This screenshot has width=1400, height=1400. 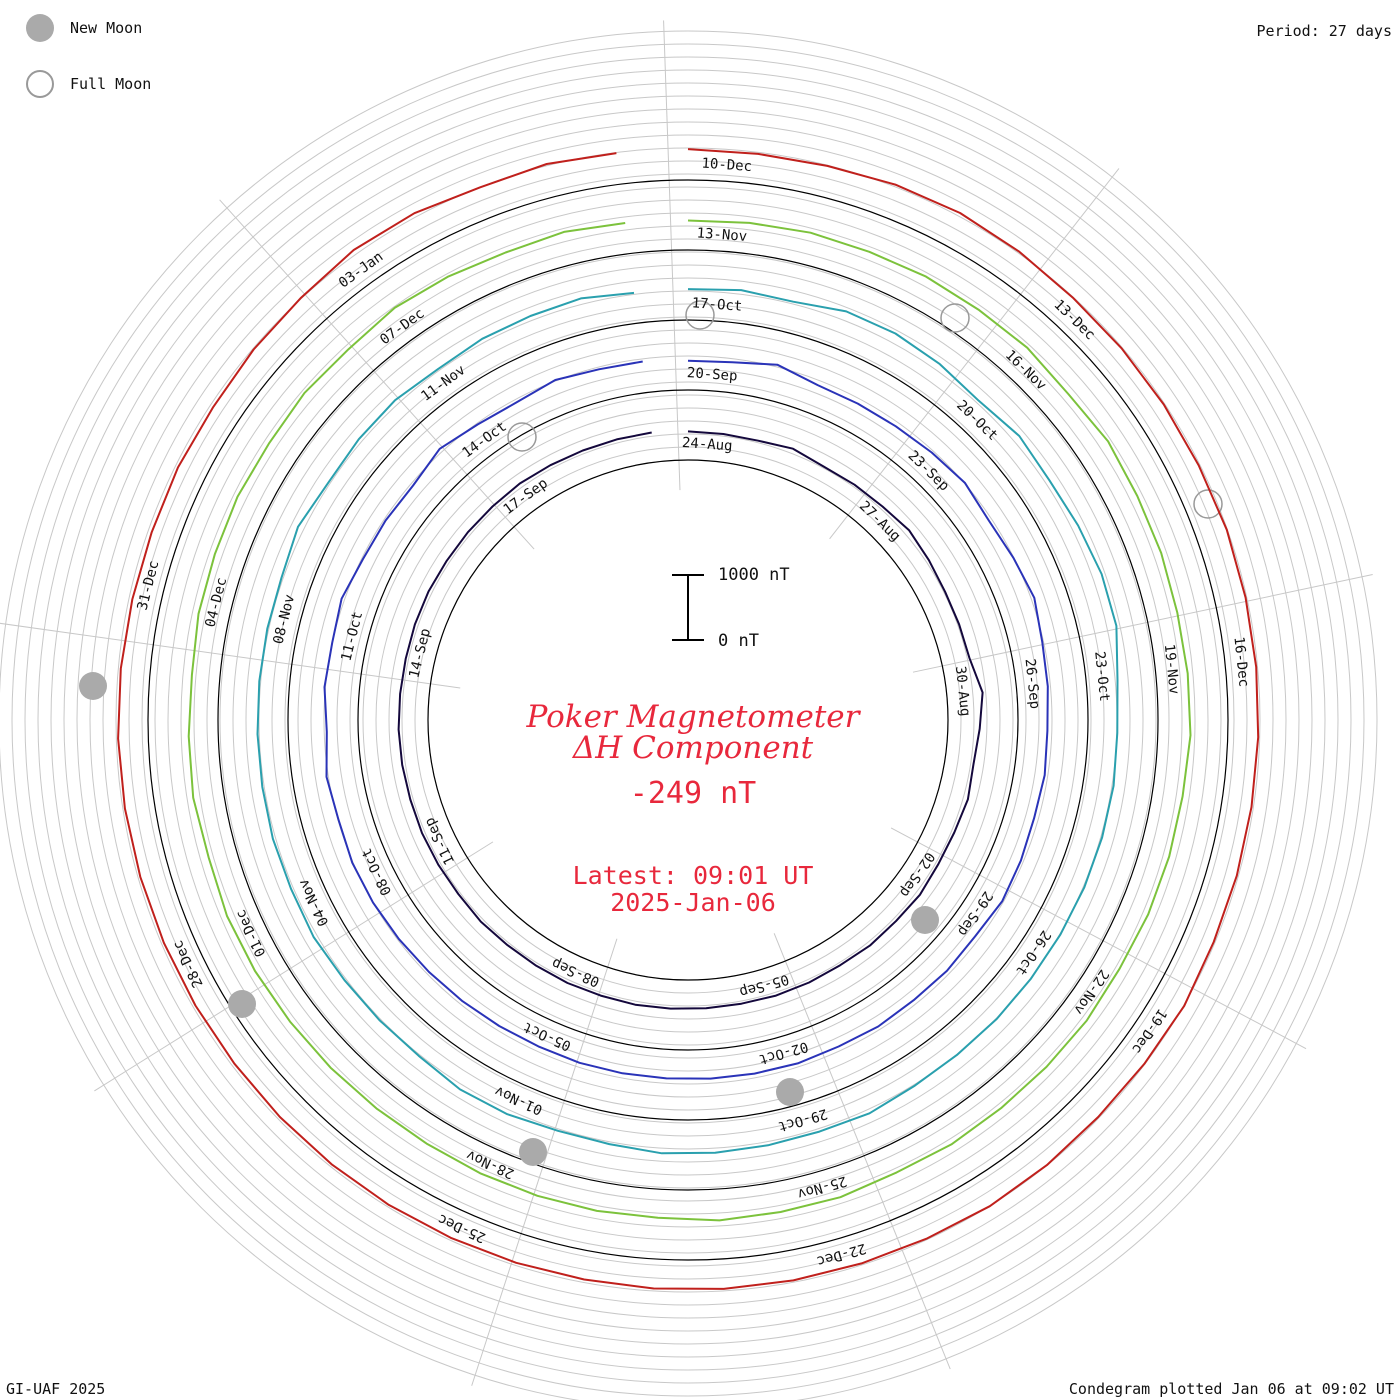 I want to click on date-label: 05-Oct, so click(x=547, y=1035).